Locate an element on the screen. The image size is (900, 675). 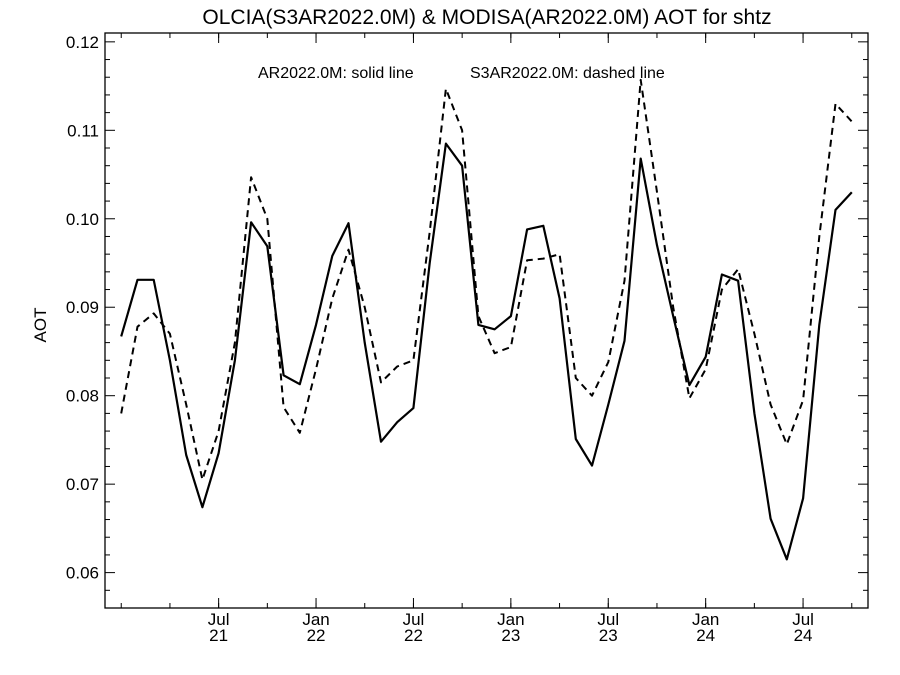
y-tick-label: 0.10 is located at coordinates (82, 219).